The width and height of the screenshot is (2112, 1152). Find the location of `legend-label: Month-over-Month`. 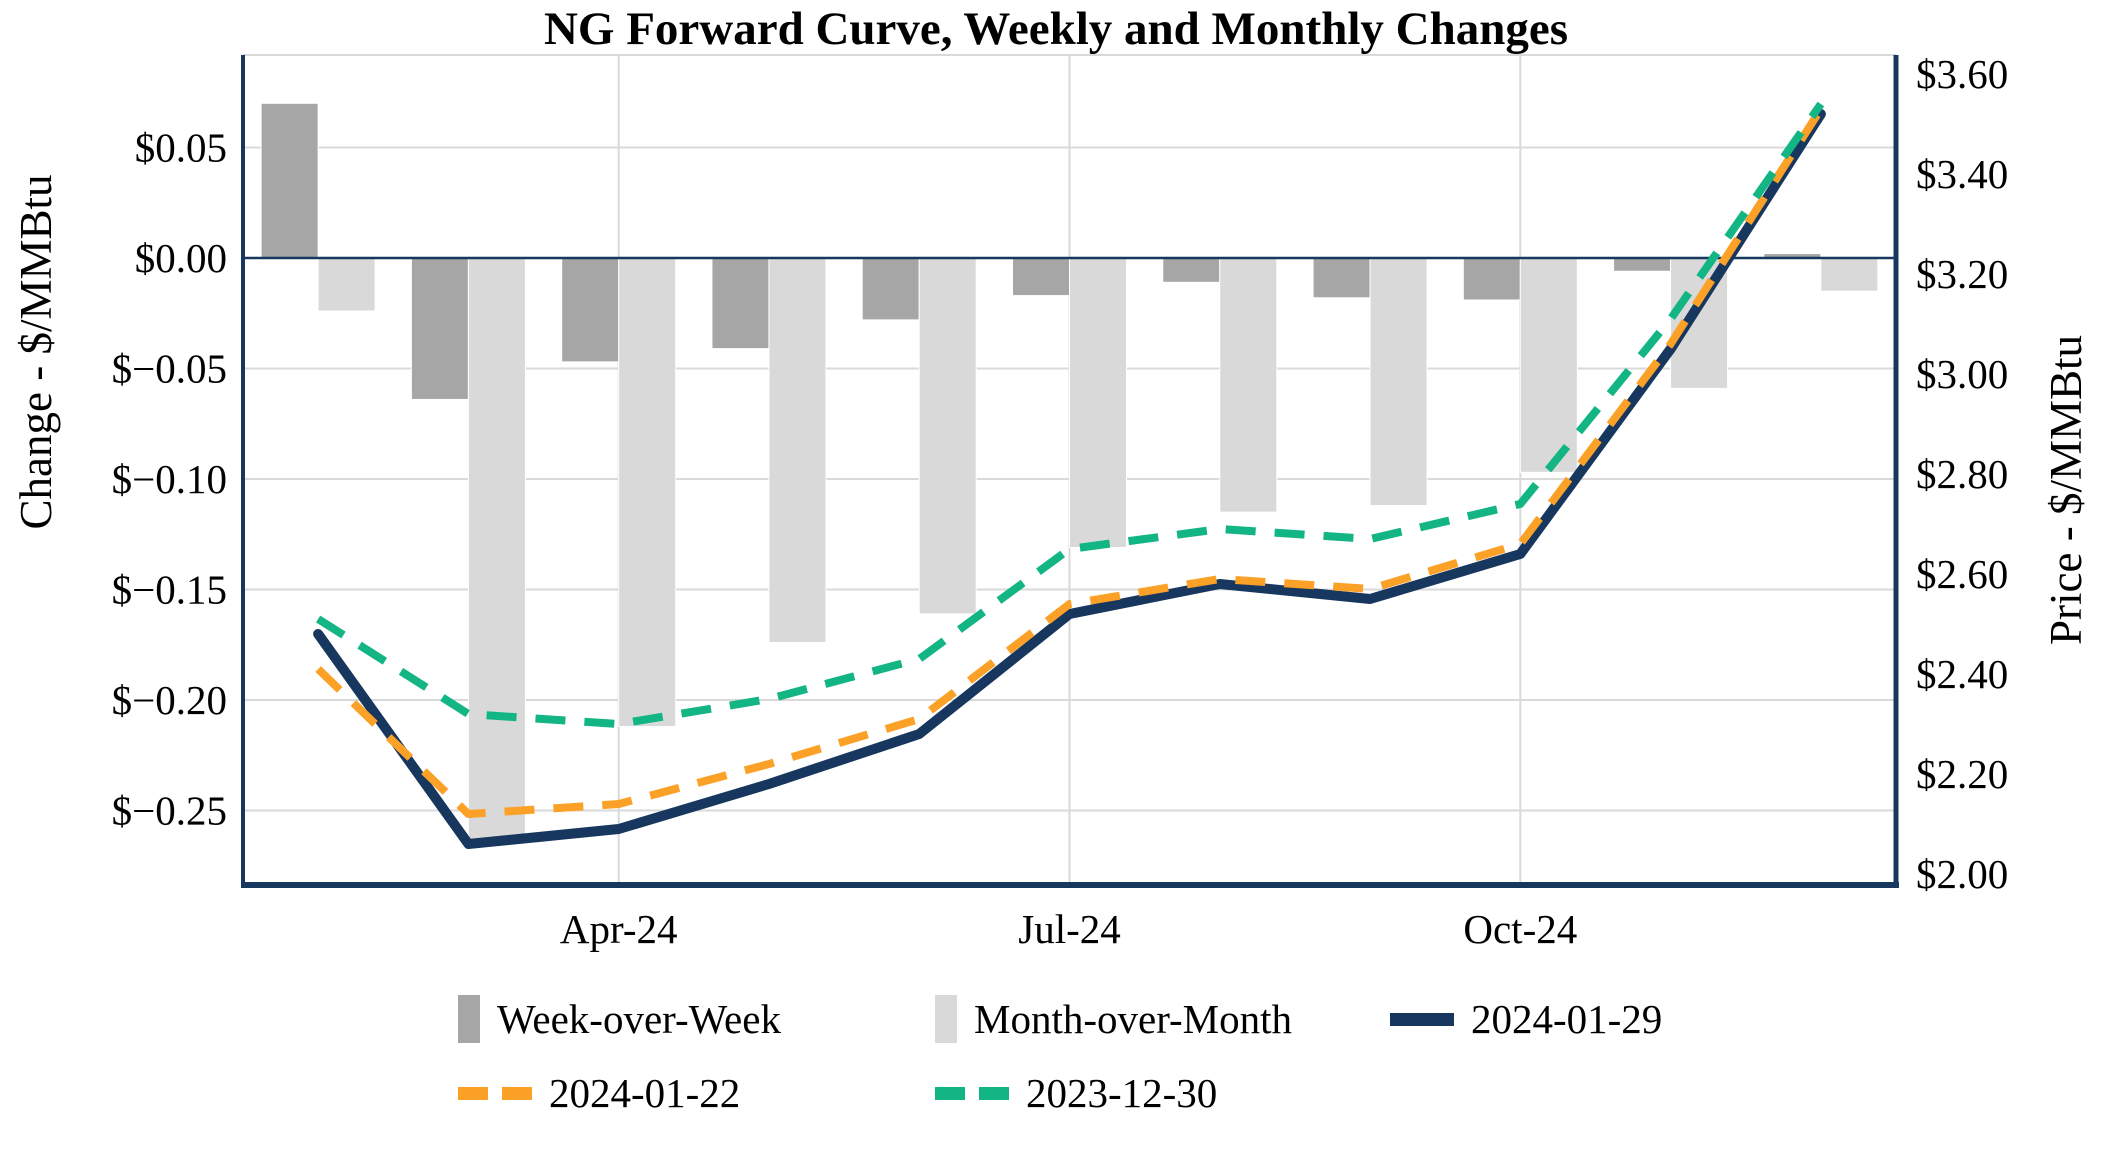

legend-label: Month-over-Month is located at coordinates (1133, 1019).